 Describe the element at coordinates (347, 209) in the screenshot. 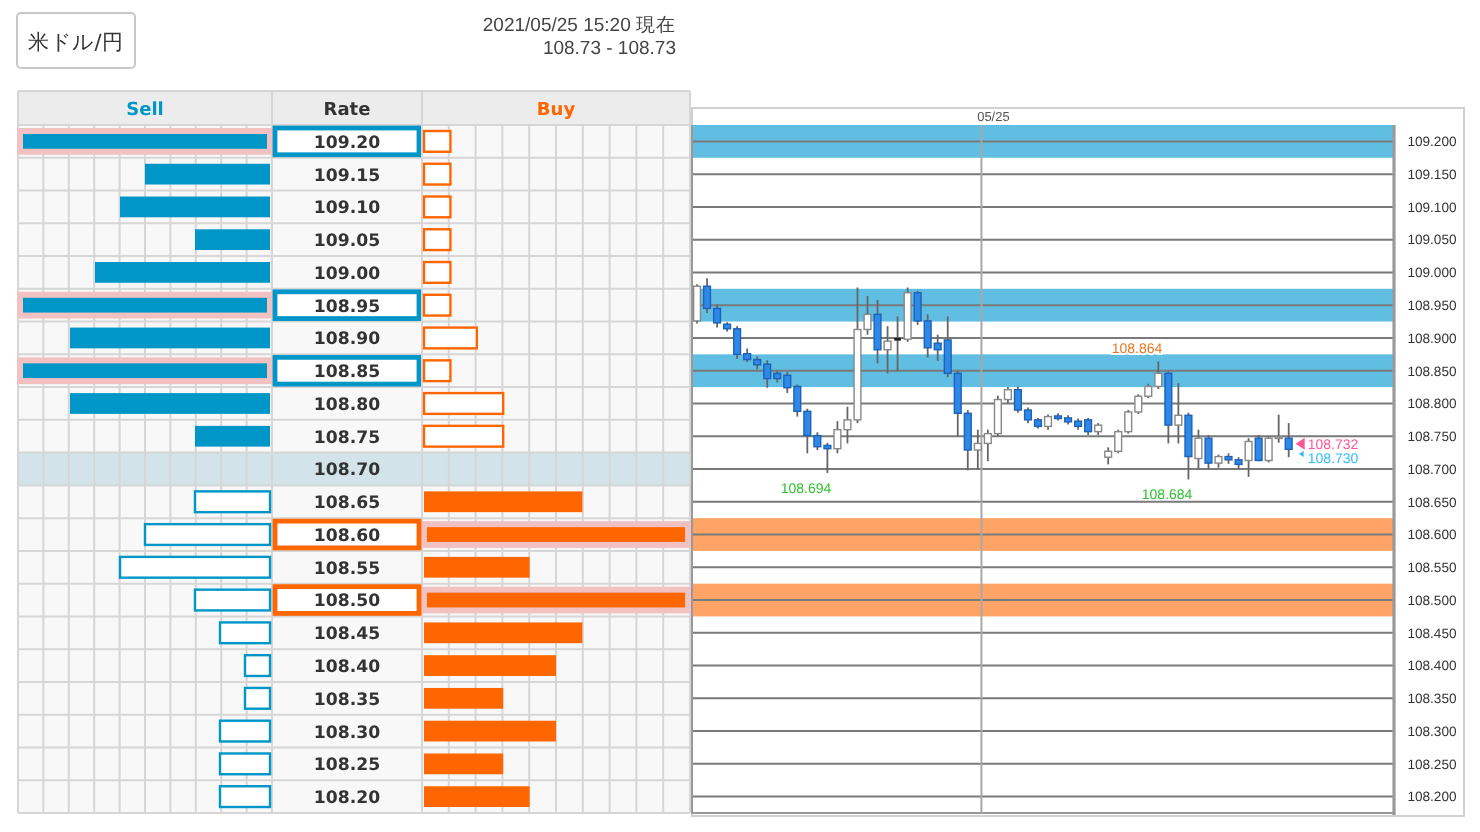

I see `y-tick-label: 109.10` at that location.